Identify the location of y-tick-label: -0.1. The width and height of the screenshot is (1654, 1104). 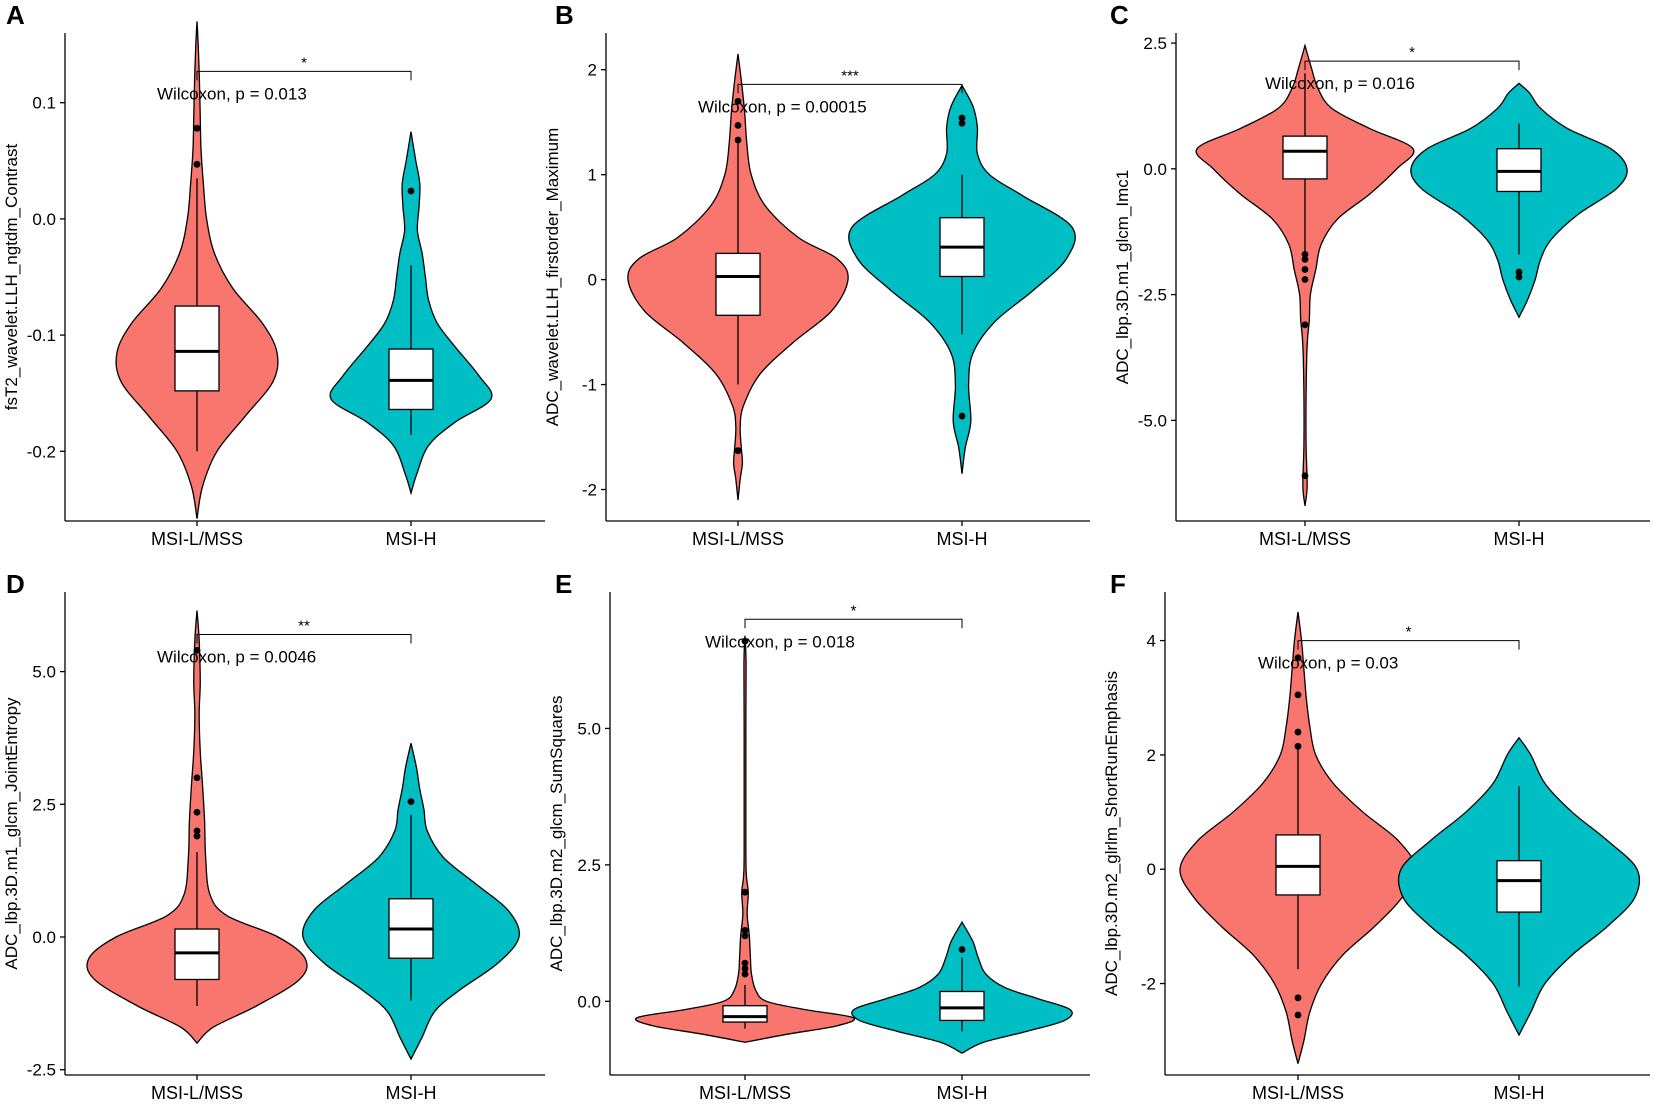
(41, 335).